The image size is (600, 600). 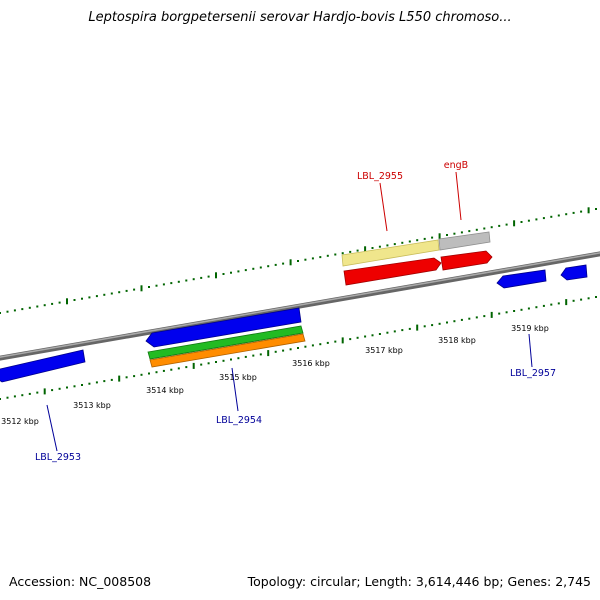 What do you see at coordinates (58, 457) in the screenshot?
I see `gene-label-lbl-2953: LBL_2953` at bounding box center [58, 457].